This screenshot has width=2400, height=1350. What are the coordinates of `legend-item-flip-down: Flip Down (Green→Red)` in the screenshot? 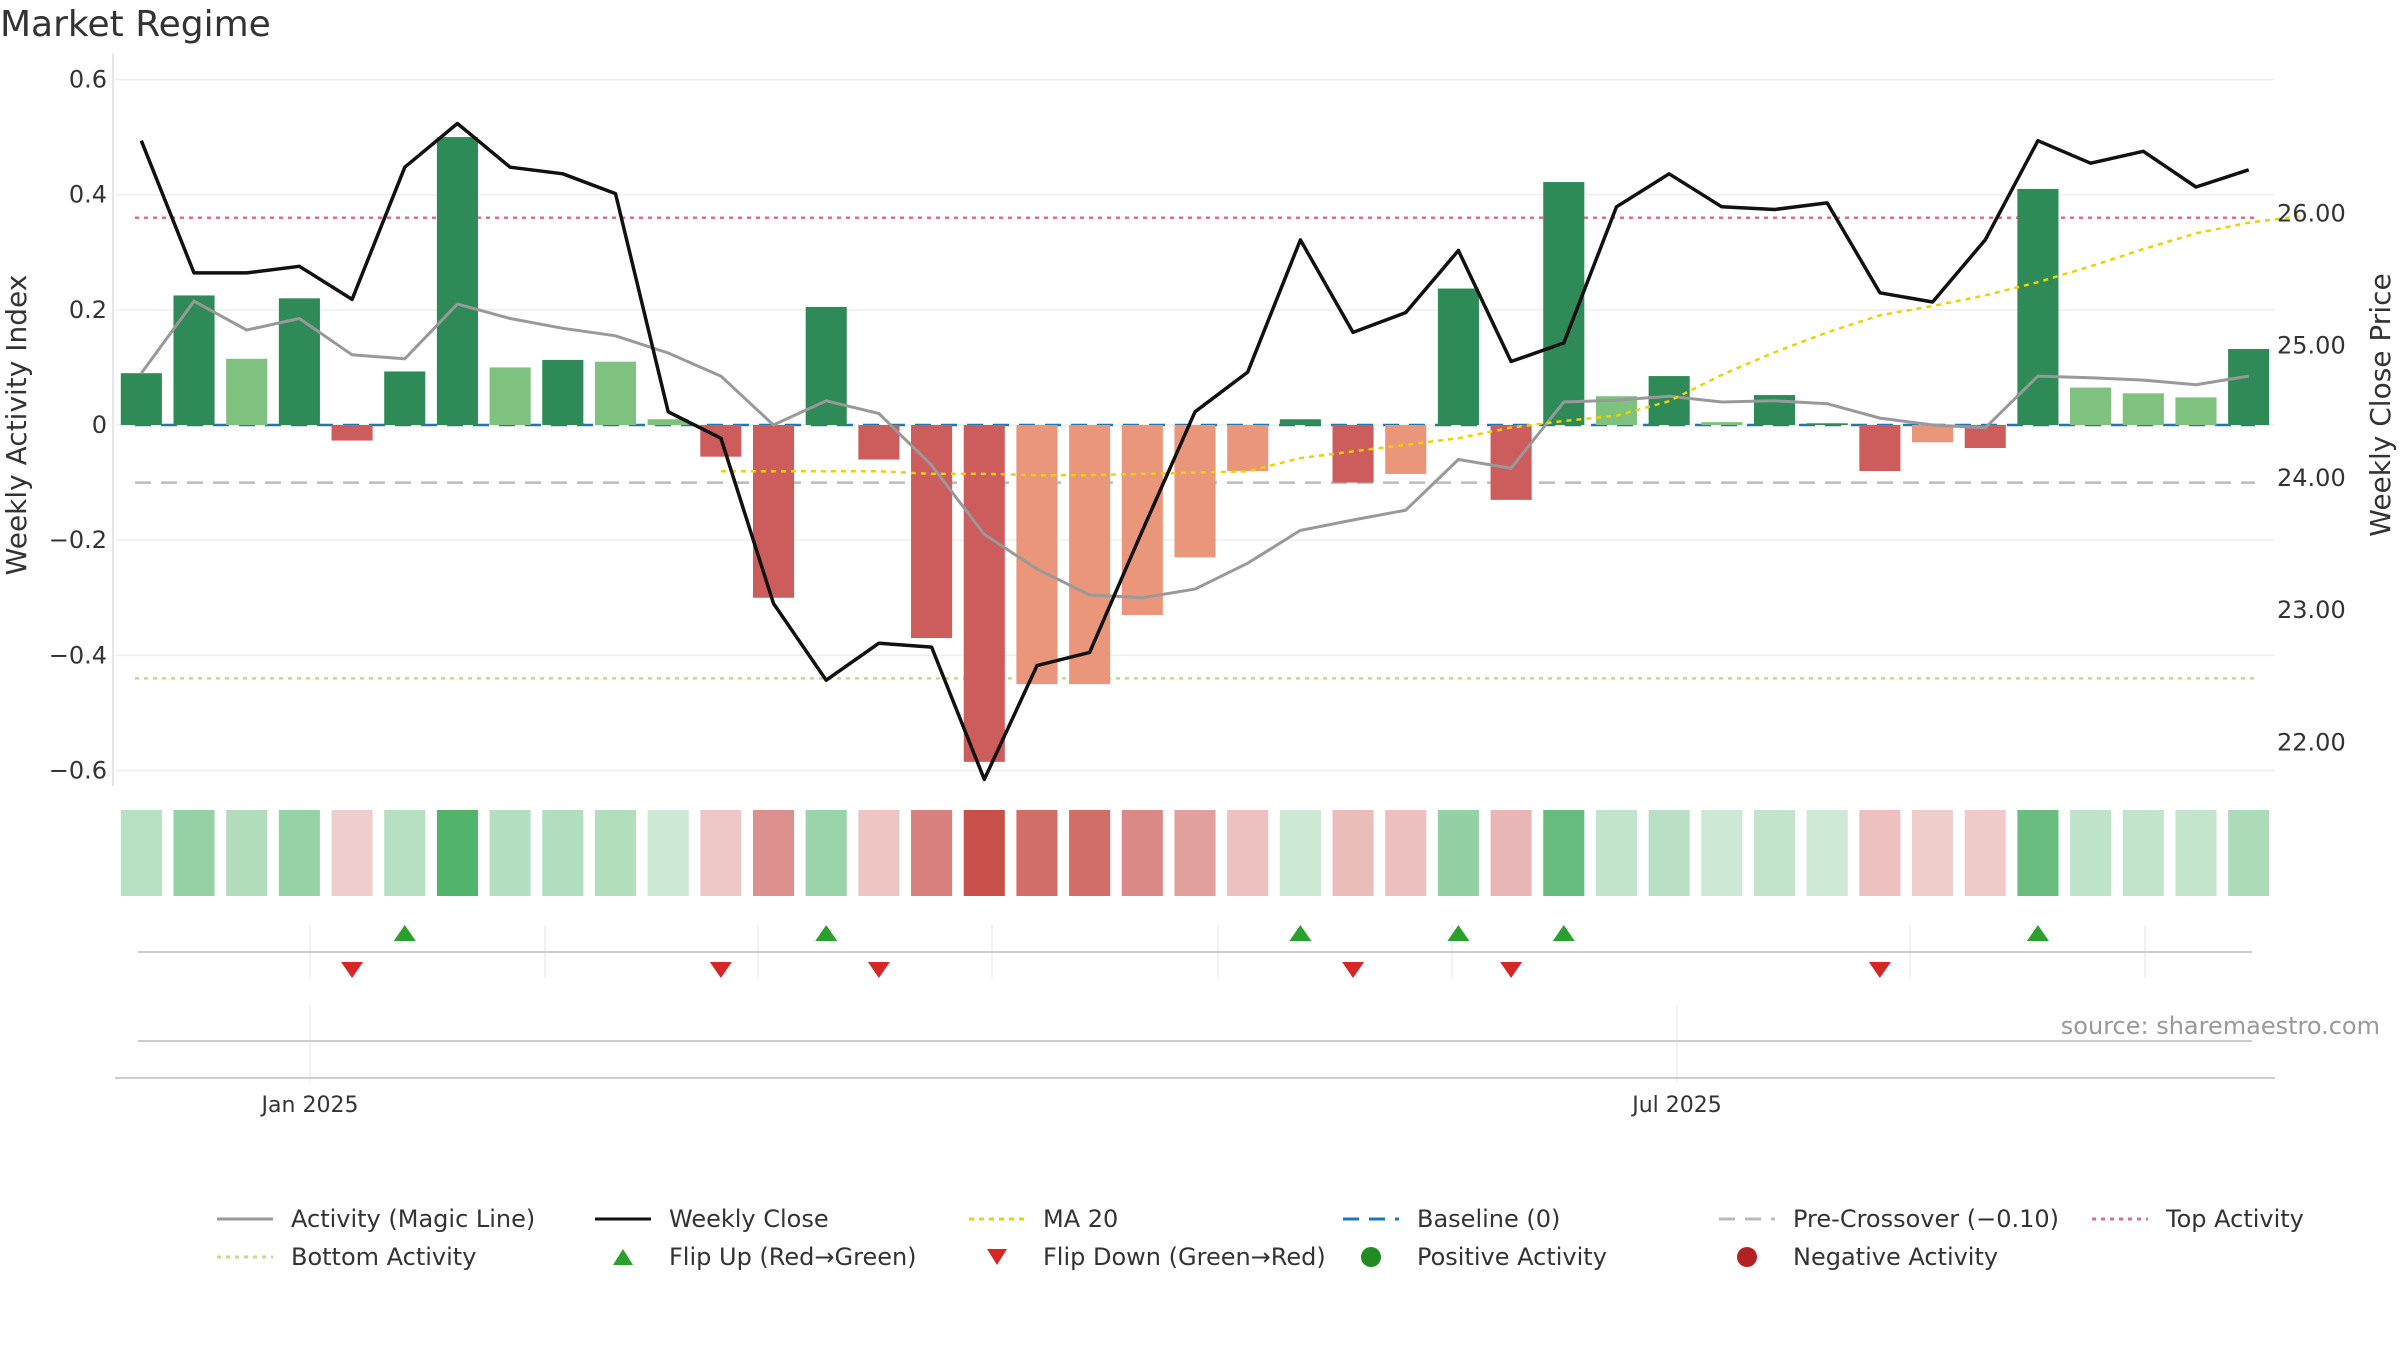 It's located at (1146, 1257).